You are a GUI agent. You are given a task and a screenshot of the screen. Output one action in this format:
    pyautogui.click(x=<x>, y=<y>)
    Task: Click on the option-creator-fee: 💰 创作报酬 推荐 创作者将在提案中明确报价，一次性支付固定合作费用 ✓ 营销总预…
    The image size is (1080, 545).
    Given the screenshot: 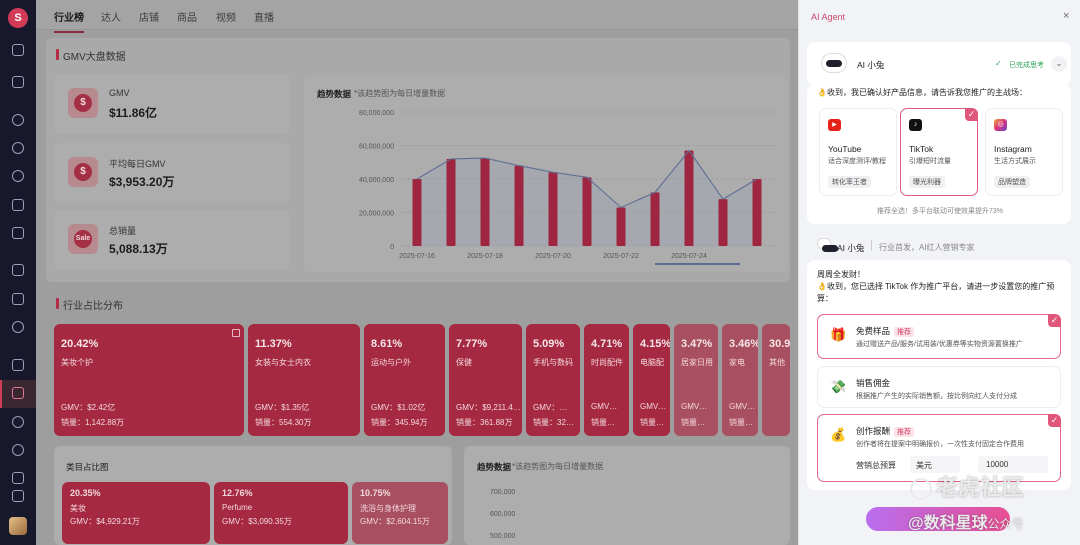 What is the action you would take?
    pyautogui.click(x=939, y=448)
    